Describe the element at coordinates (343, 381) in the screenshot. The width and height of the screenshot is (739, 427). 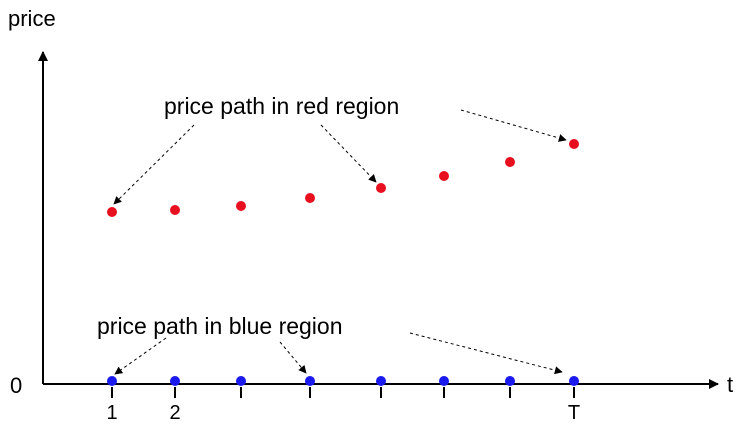
I see `blue-price-path` at that location.